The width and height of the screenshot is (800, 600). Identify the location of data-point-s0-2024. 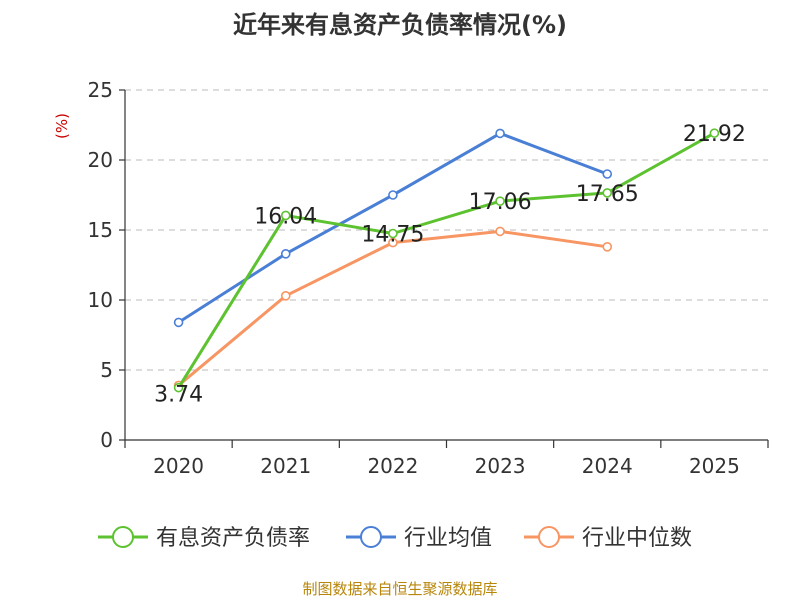
(607, 193).